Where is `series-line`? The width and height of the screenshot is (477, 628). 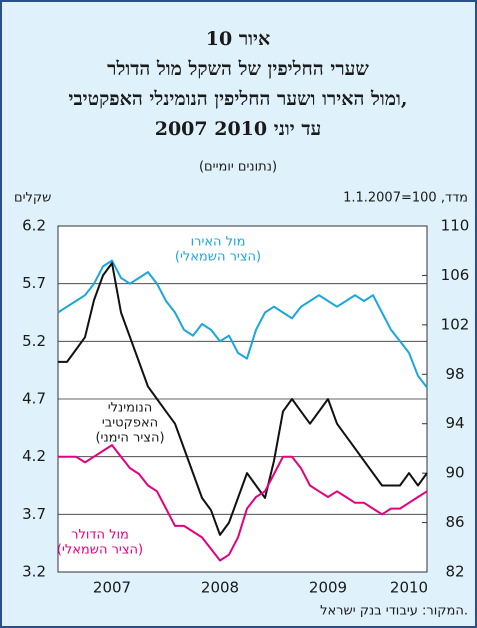 series-line is located at coordinates (243, 503).